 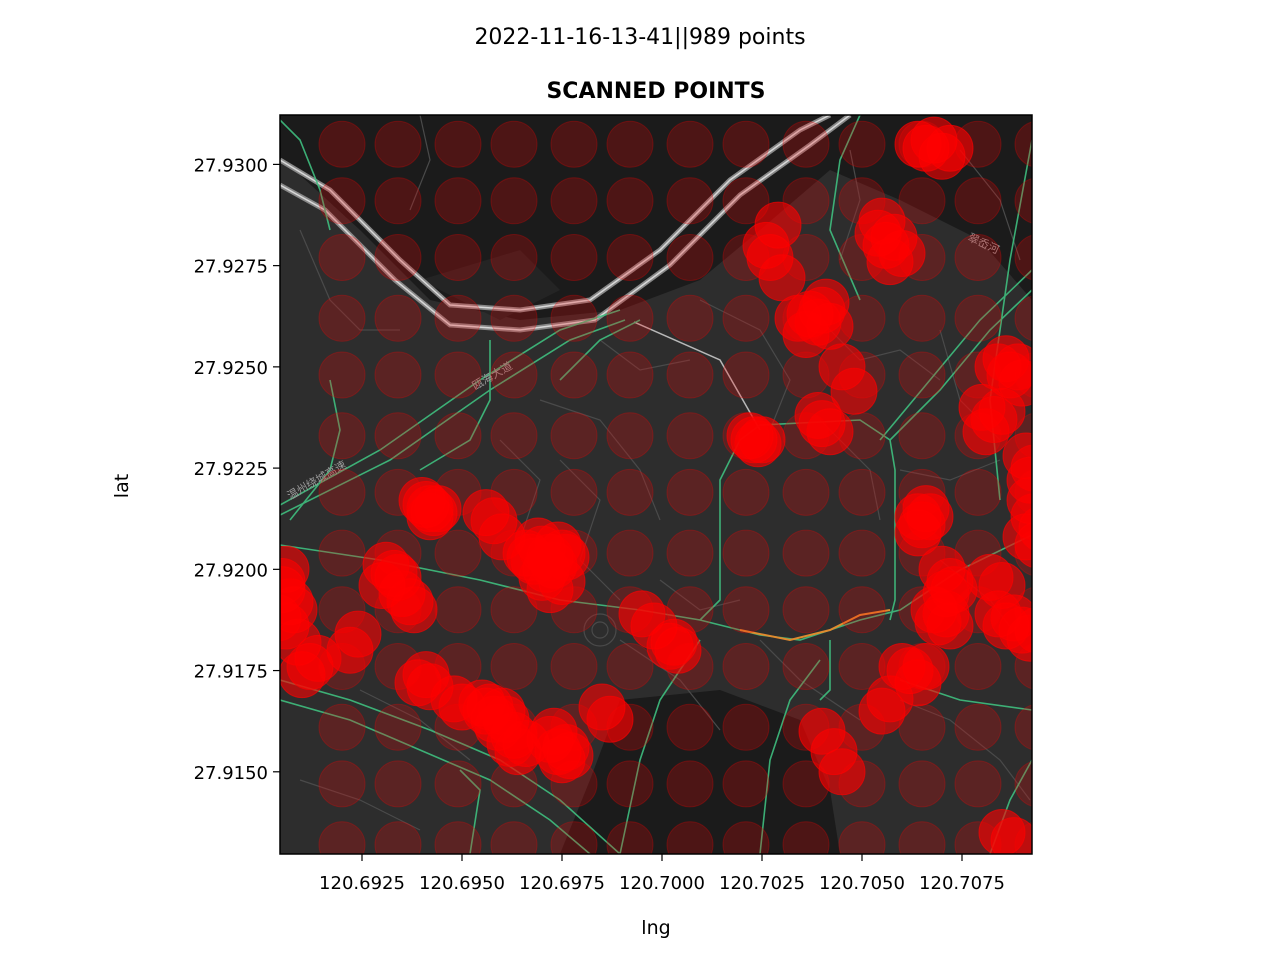 I want to click on x-tick-label: 120.6925, so click(x=362, y=883).